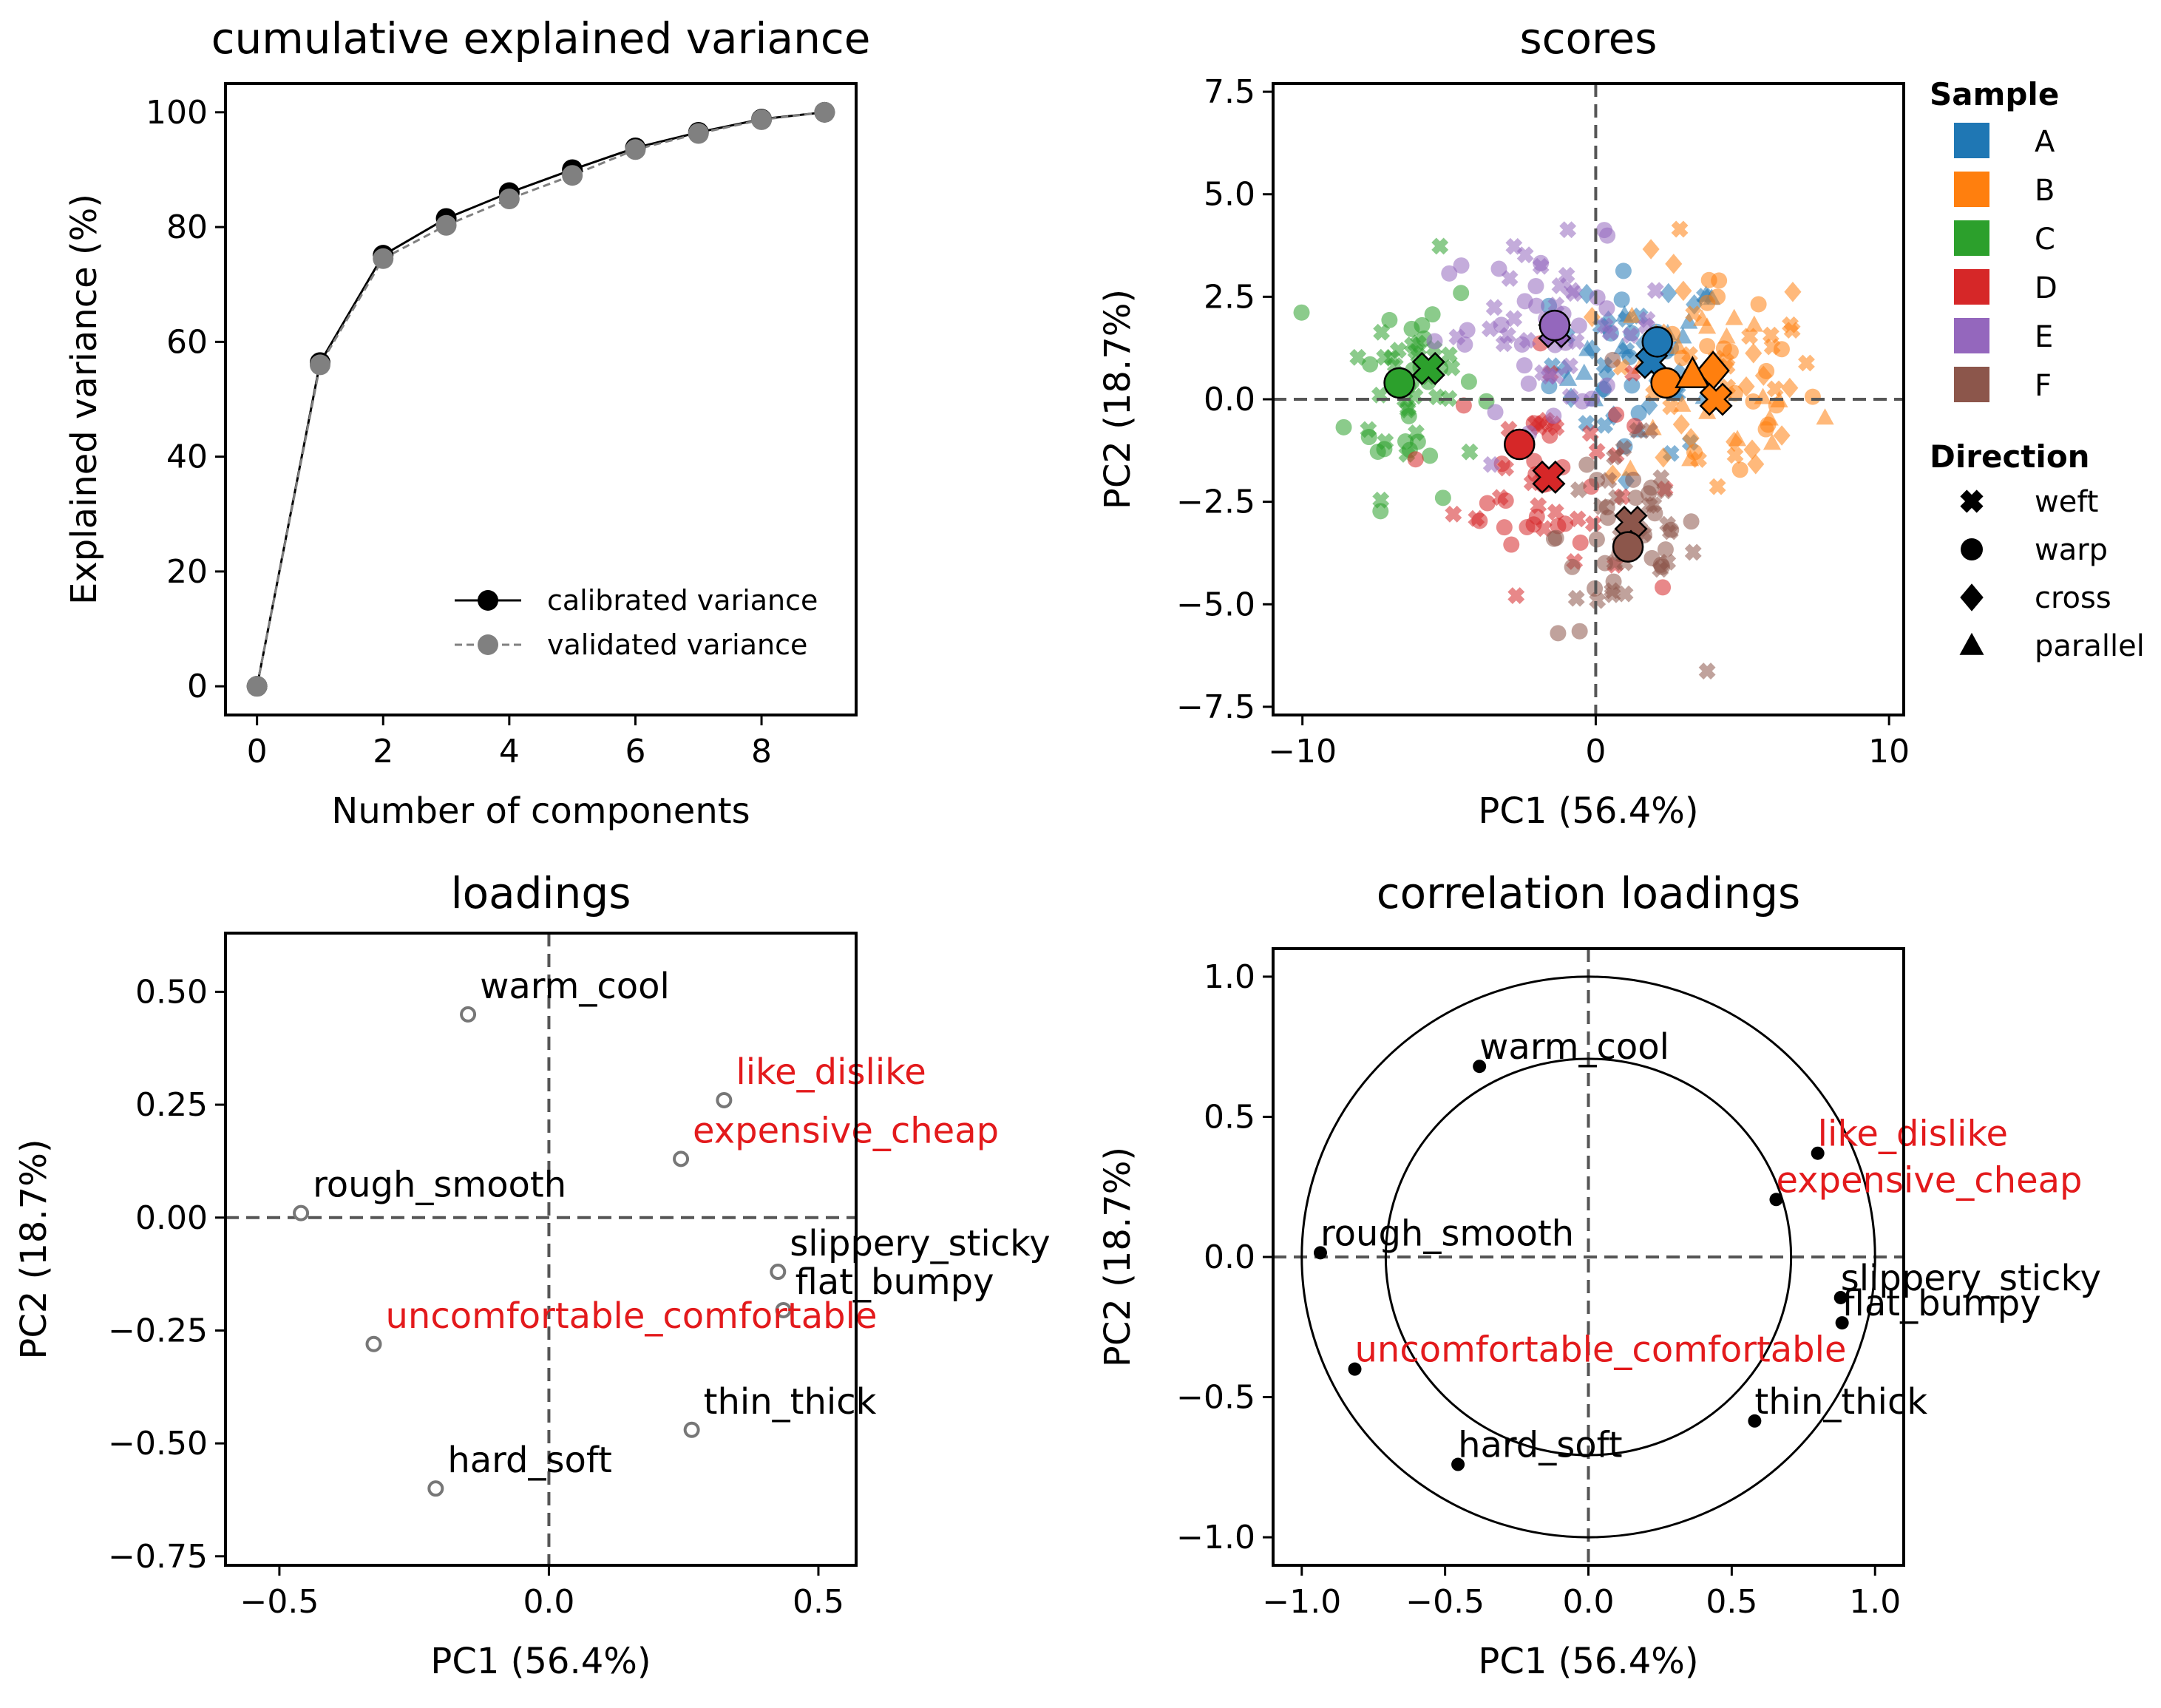 This screenshot has height=1708, width=2161. I want to click on x-tick-label: 0.0, so click(1589, 1602).